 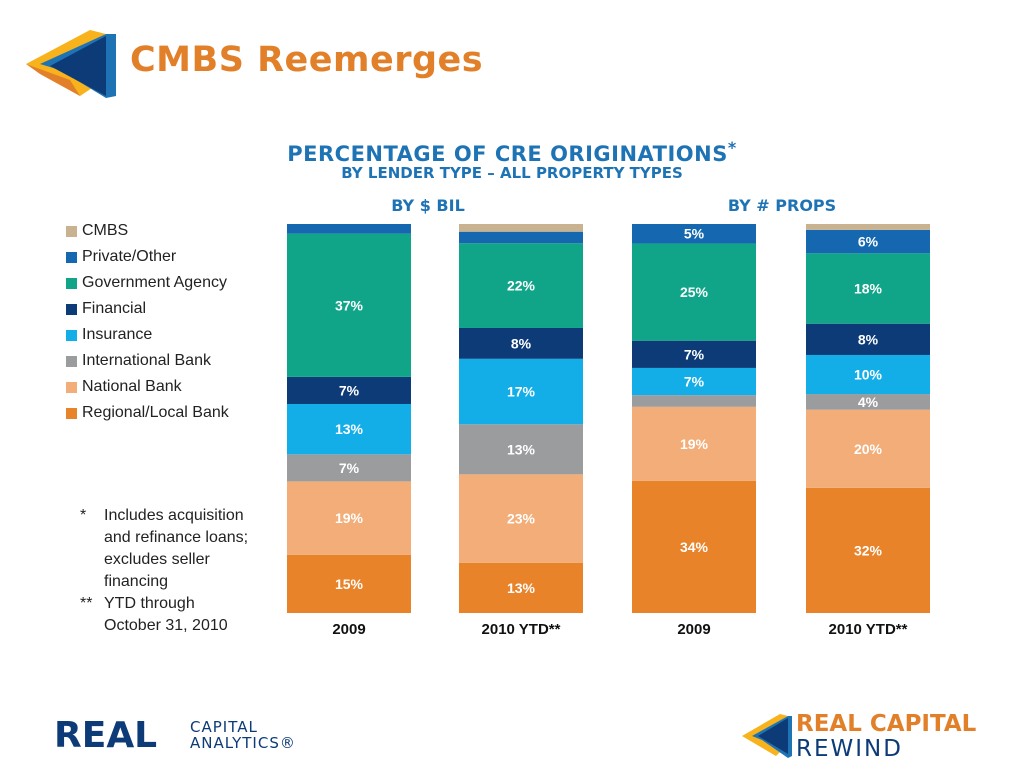 I want to click on legend-item: National Bank, so click(x=147, y=387).